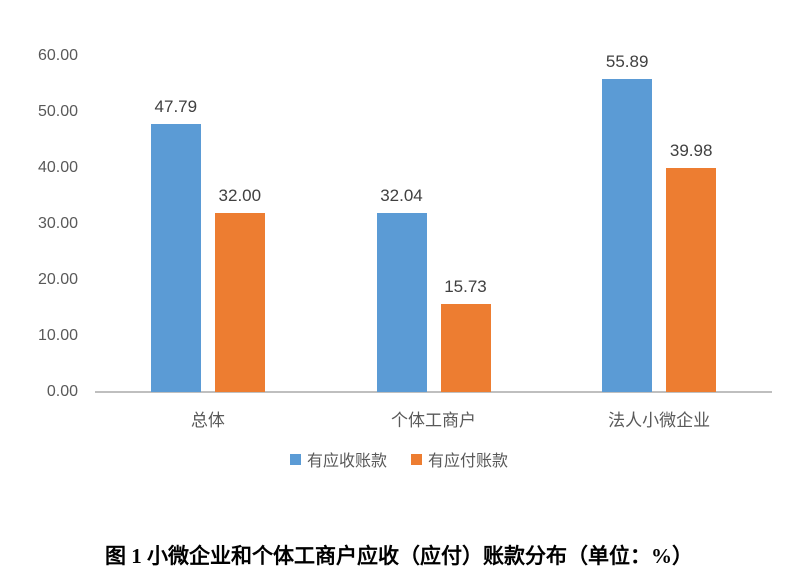  I want to click on bar-value-label: 15.73, so click(465, 286).